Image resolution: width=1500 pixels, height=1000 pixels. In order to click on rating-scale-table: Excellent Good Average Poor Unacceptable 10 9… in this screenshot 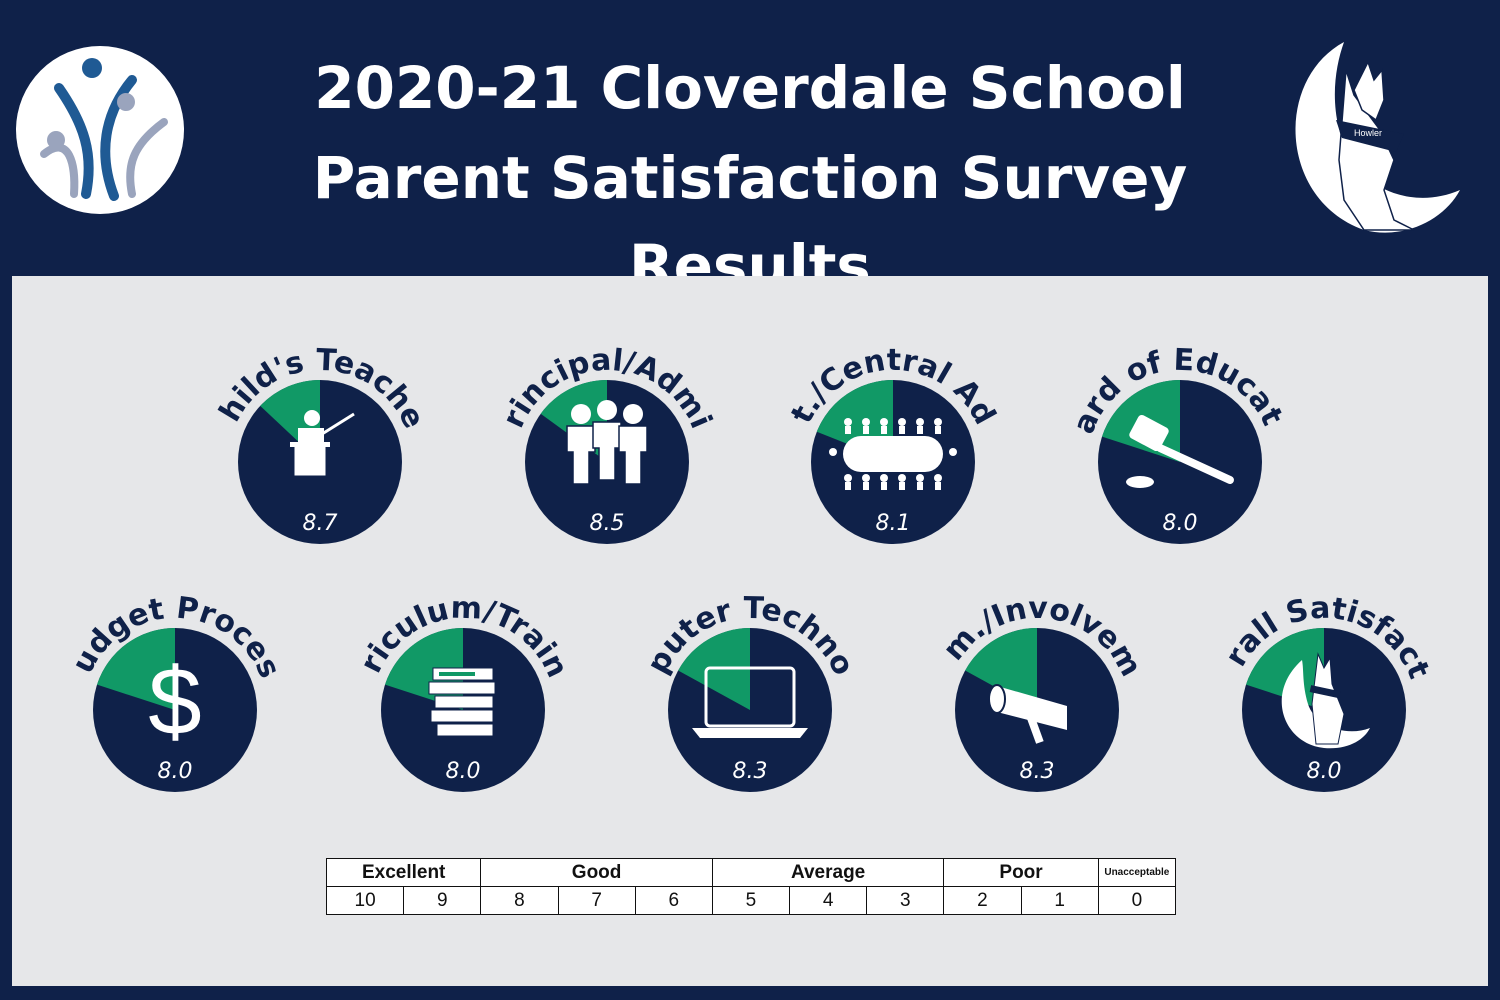, I will do `click(751, 886)`.